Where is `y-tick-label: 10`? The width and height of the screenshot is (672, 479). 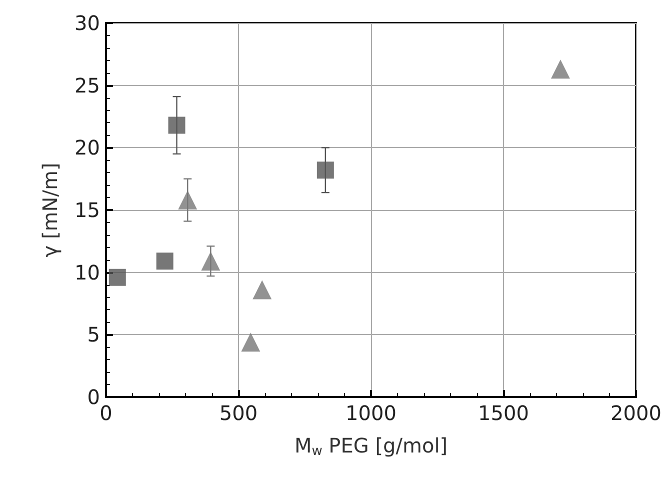
y-tick-label: 10 is located at coordinates (87, 272).